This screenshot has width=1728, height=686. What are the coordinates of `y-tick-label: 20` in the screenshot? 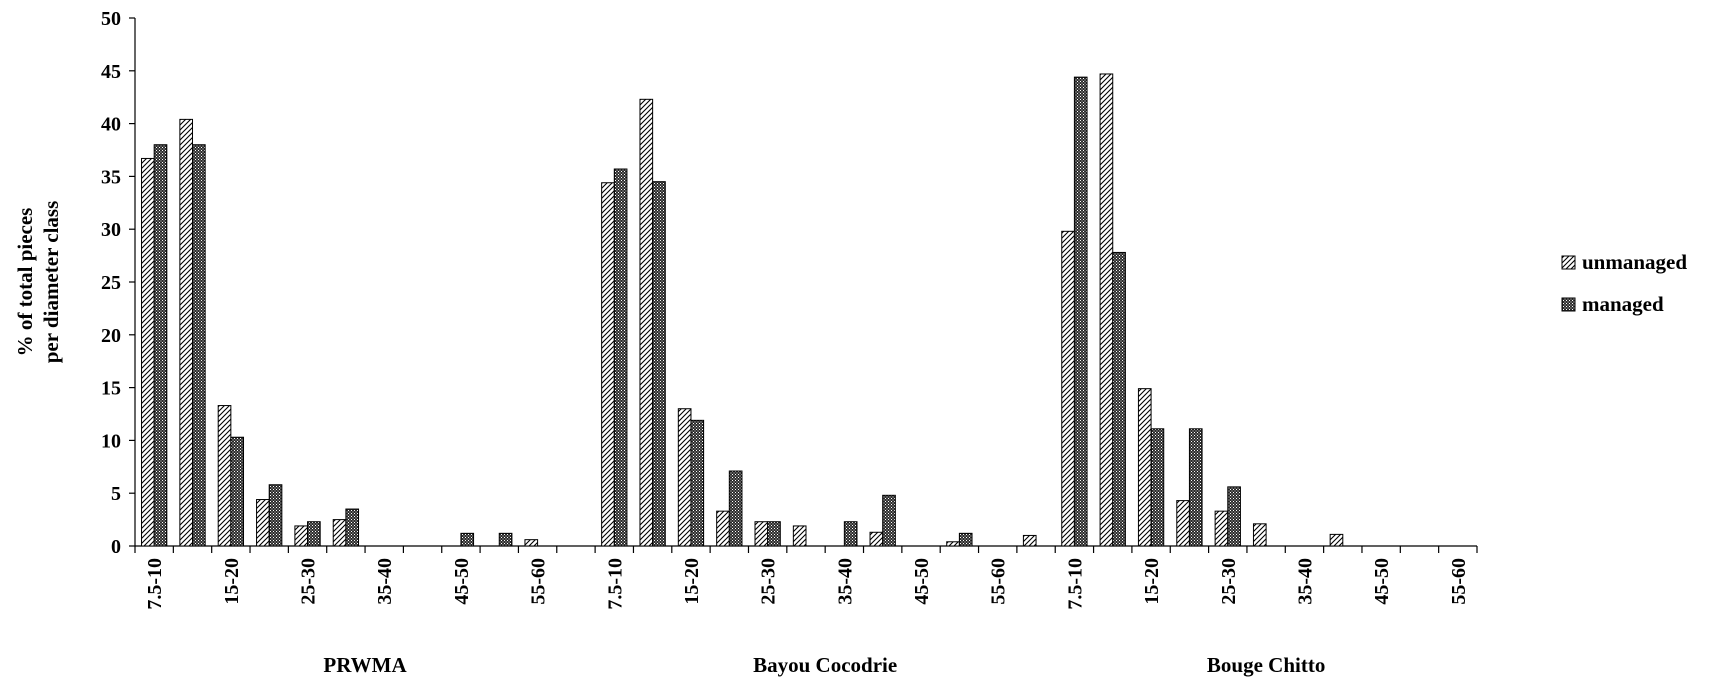 It's located at (111, 336).